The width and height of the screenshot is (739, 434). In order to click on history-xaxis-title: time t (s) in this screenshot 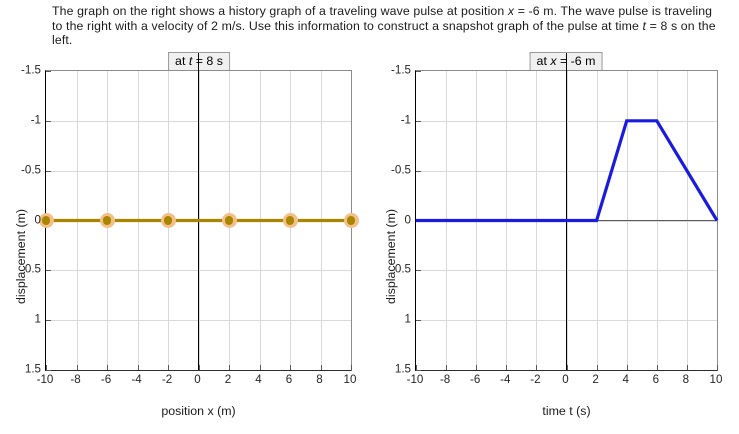, I will do `click(566, 411)`.